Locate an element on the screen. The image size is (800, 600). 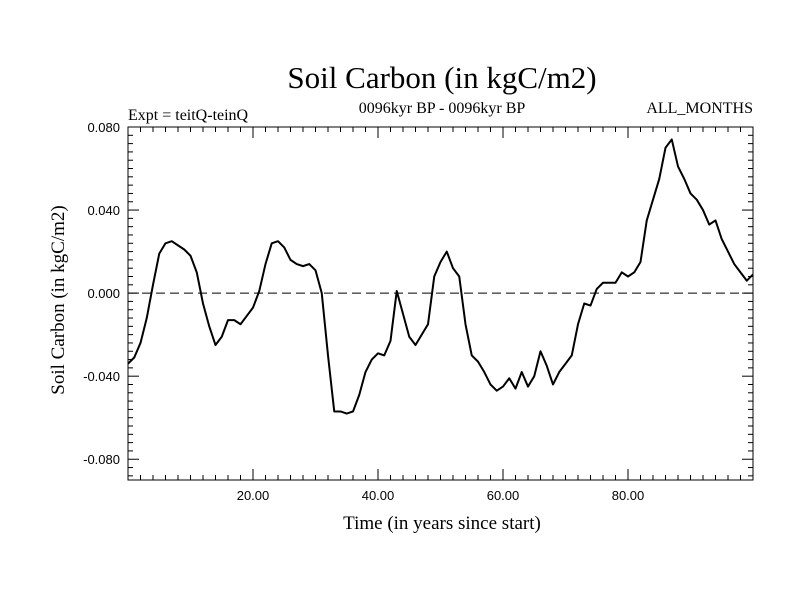
months-label: ALL_MONTHS is located at coordinates (699, 108).